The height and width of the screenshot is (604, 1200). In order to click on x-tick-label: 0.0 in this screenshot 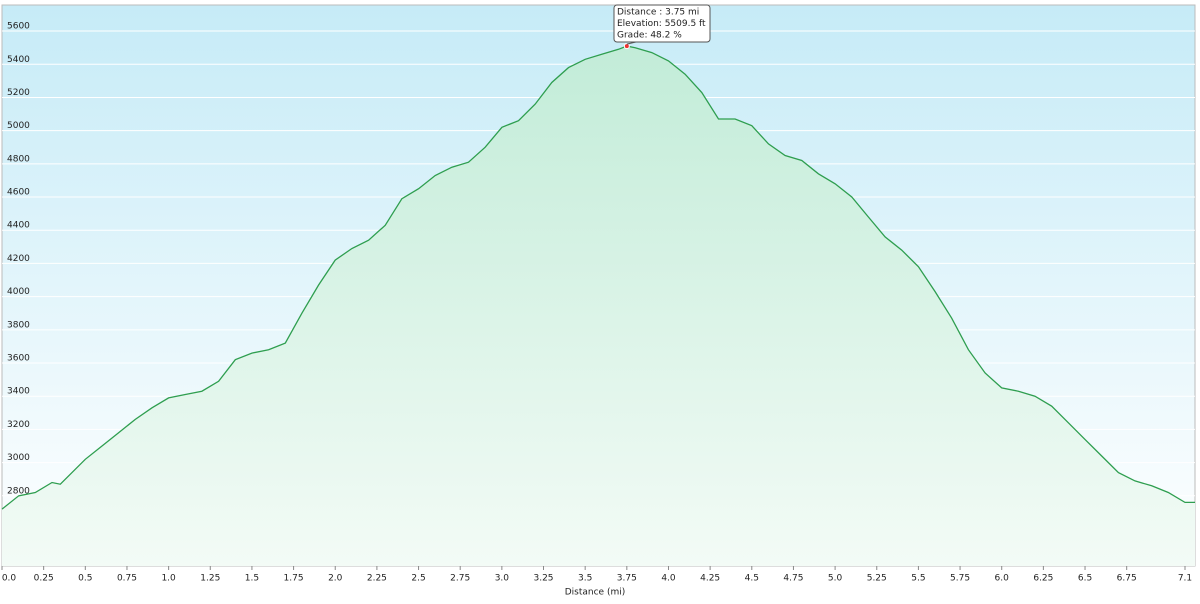, I will do `click(9, 579)`.